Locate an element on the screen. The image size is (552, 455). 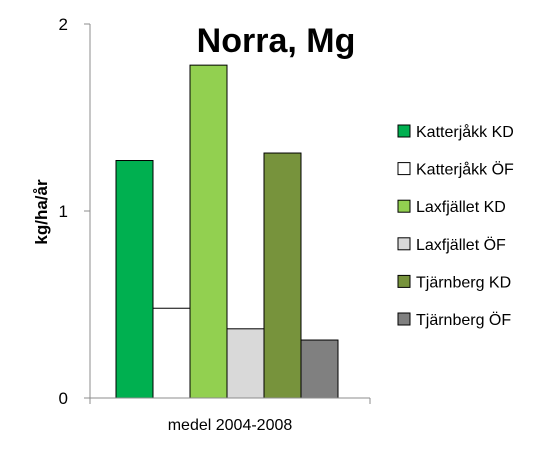
y-tick-label: 0 is located at coordinates (63, 398).